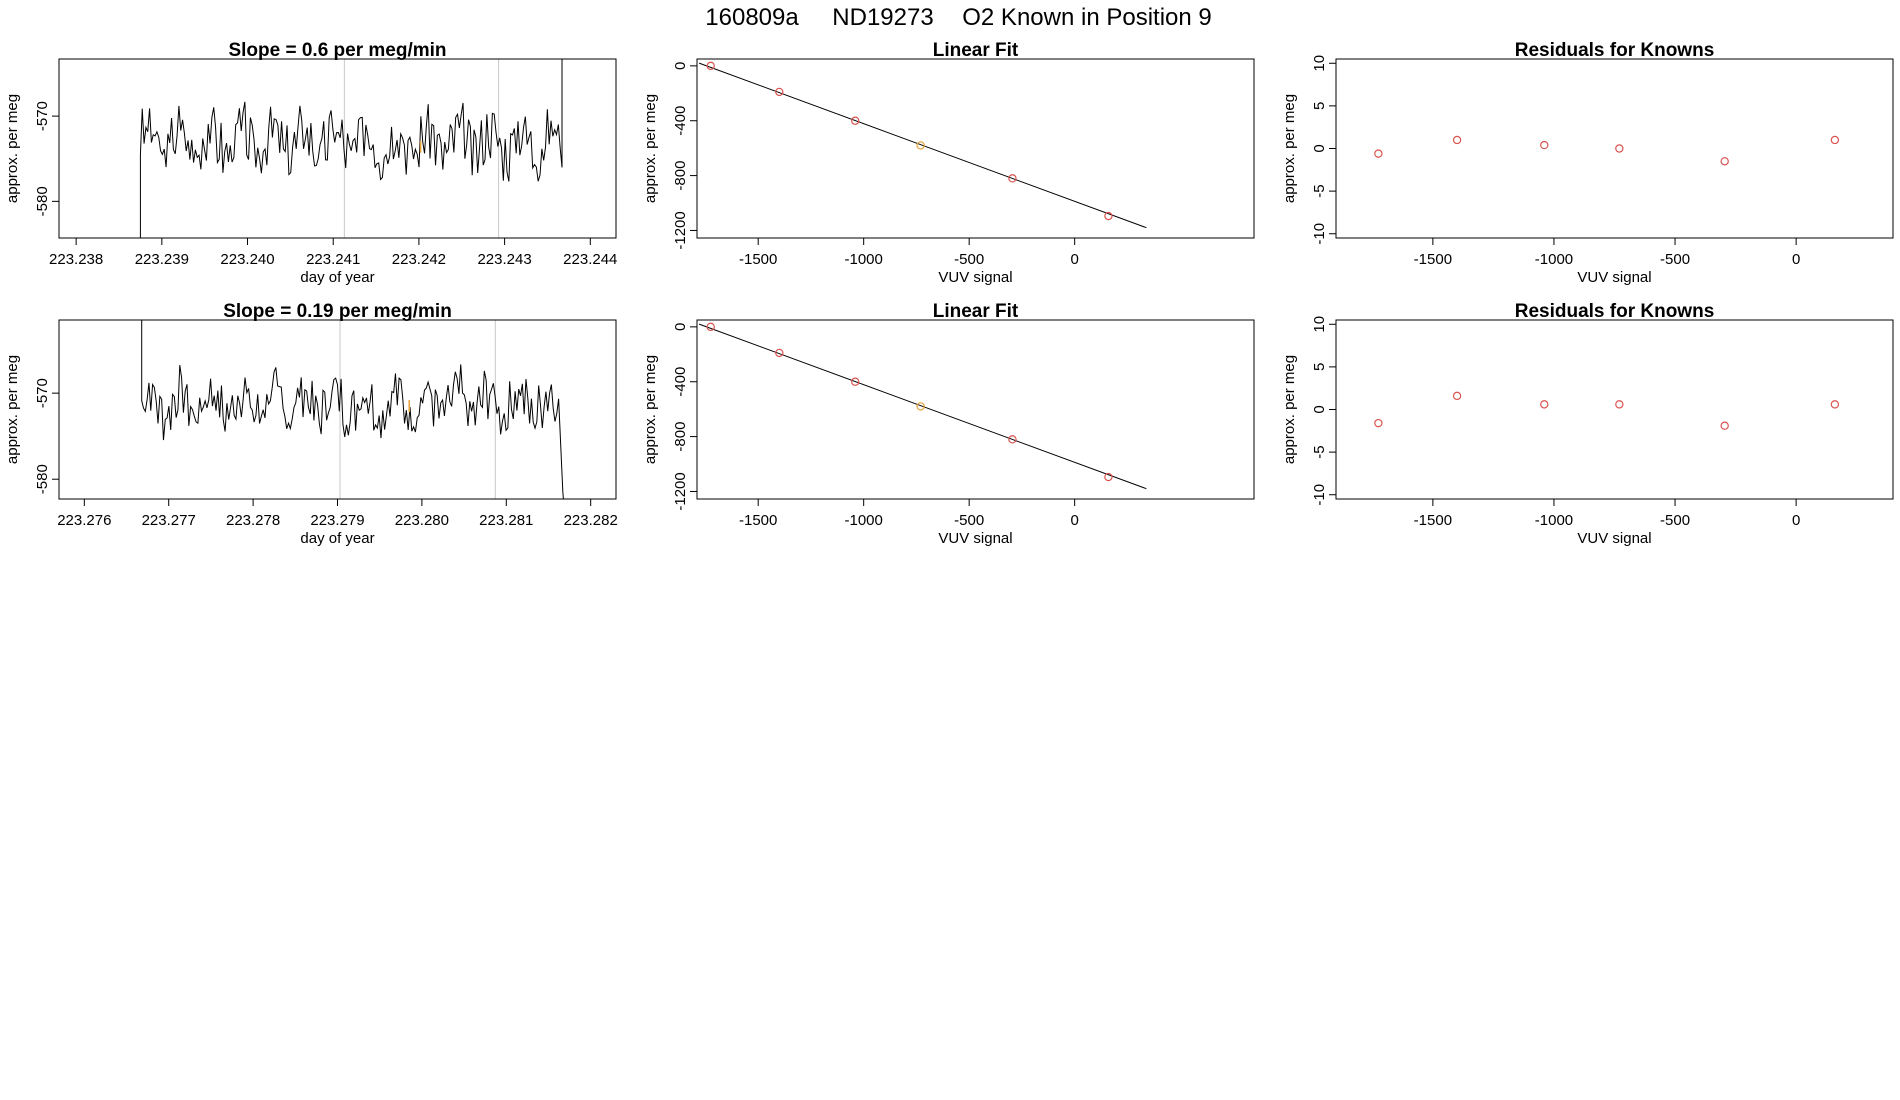 This screenshot has width=1900, height=1100. Describe the element at coordinates (337, 538) in the screenshot. I see `x-axis-label: day of year` at that location.